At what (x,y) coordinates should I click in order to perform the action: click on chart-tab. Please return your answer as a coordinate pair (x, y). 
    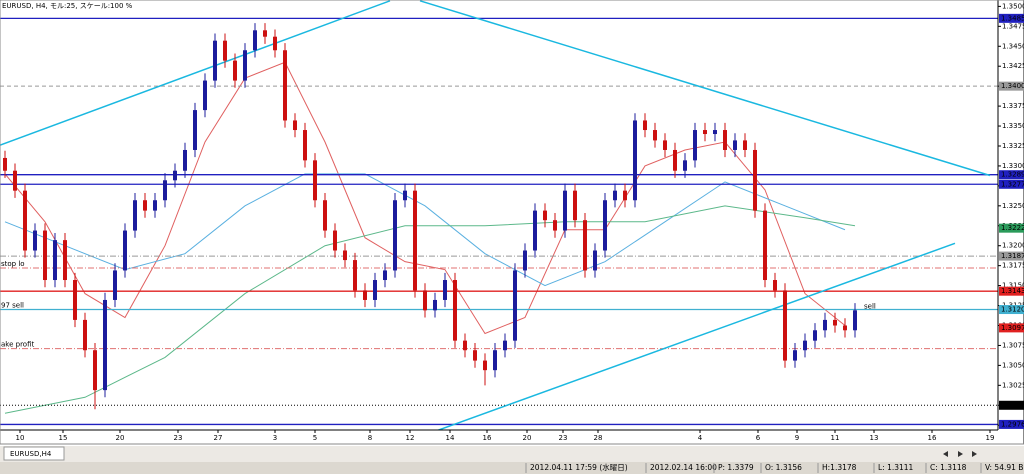
    Looking at the image, I should click on (34, 453).